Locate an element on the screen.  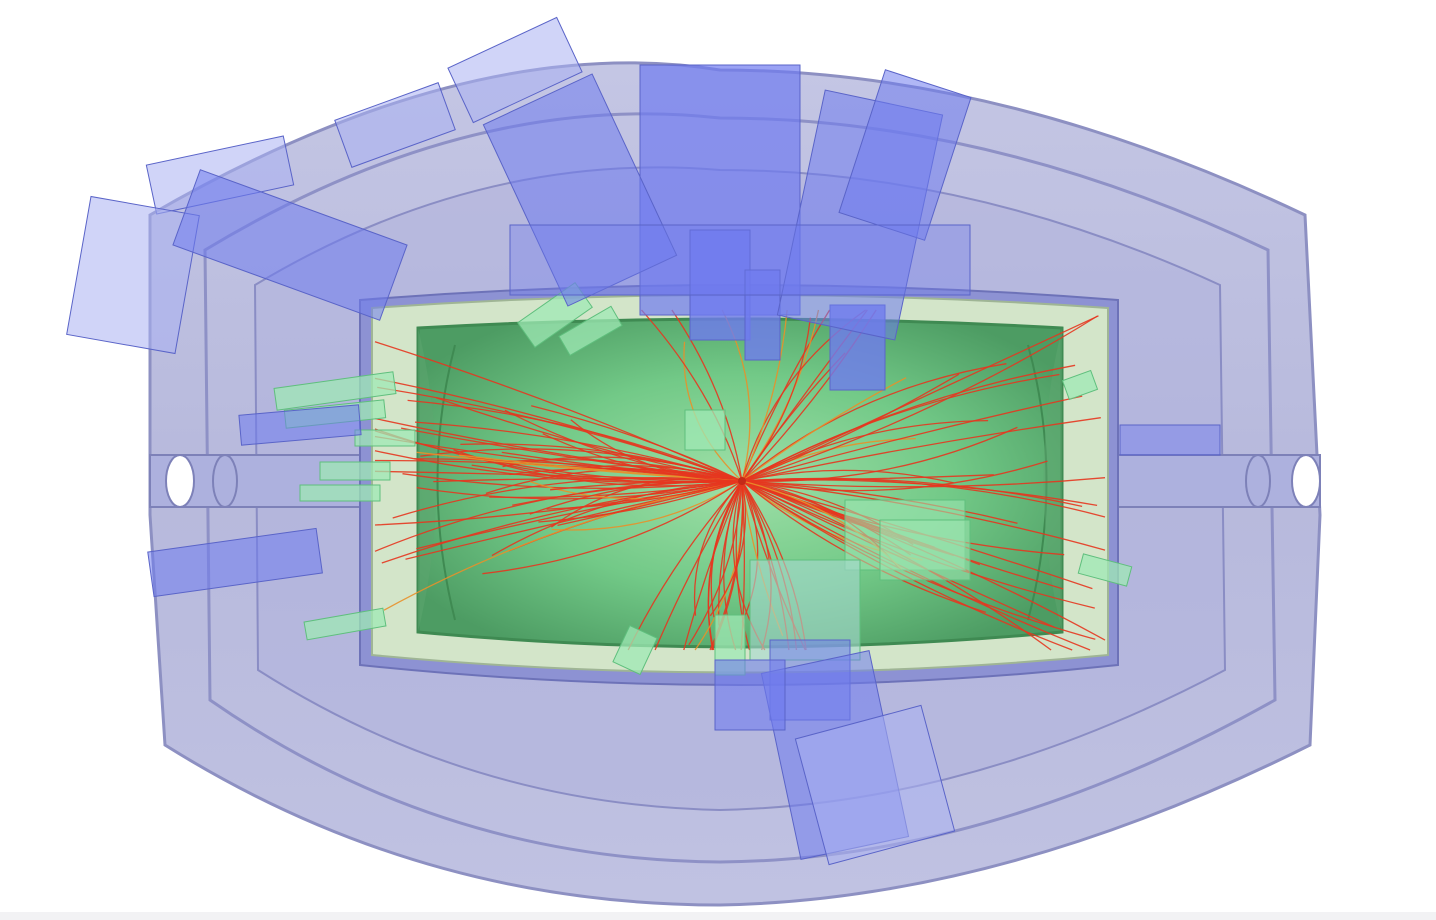
bottom-edge-strip is located at coordinates (718, 916).